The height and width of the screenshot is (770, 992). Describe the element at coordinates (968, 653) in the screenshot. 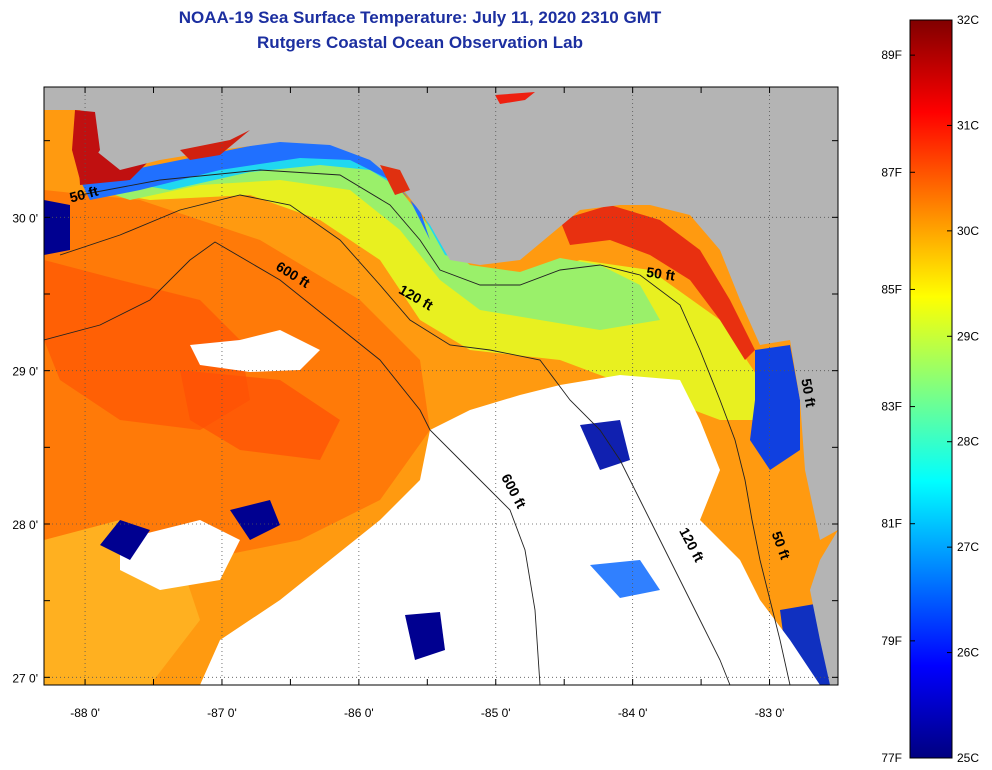

I see `celsius-label: 26C` at that location.